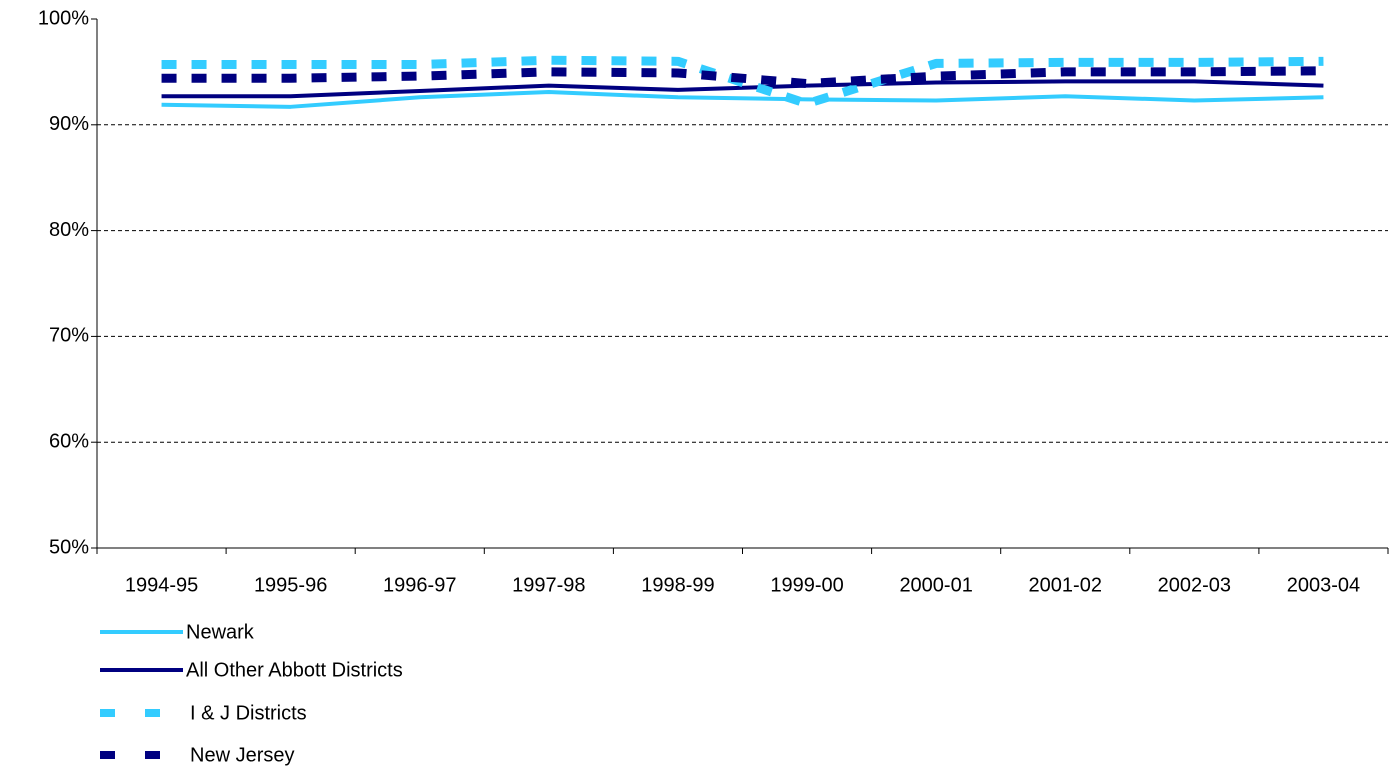  Describe the element at coordinates (63, 18) in the screenshot. I see `y-tick-label: 100%` at that location.